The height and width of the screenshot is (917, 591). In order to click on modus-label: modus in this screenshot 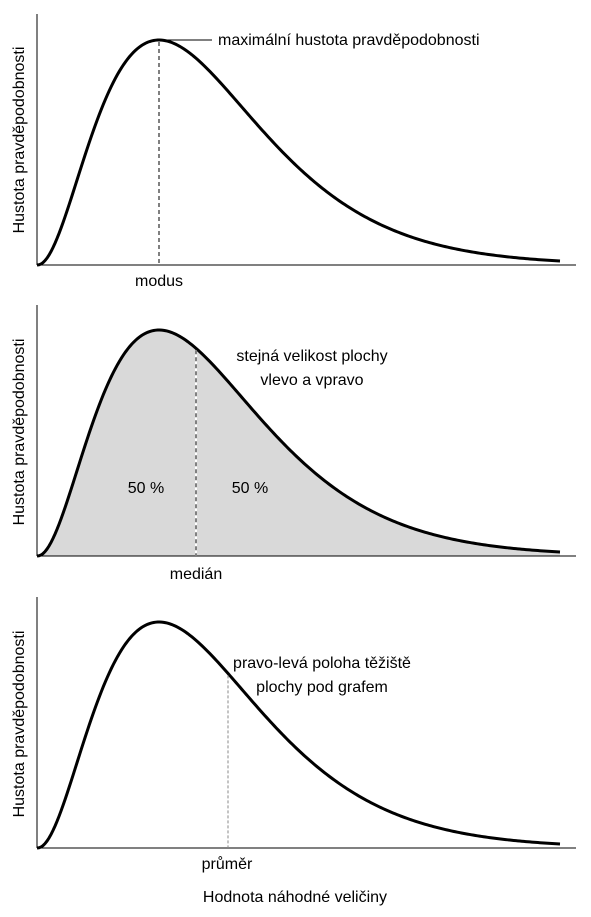, I will do `click(159, 281)`.